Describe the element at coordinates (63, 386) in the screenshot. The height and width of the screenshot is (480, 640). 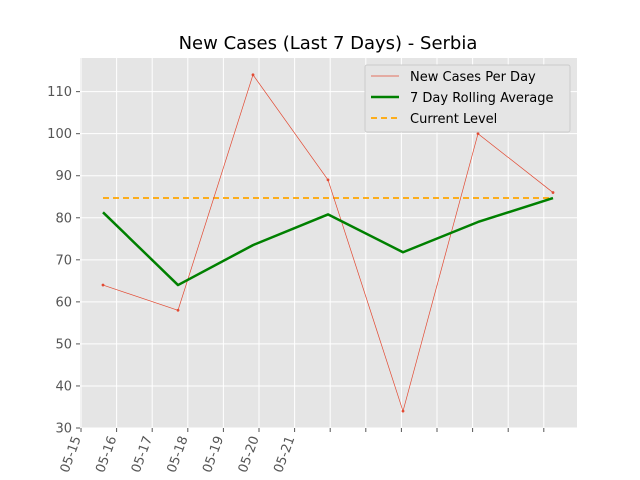
I see `y-tick-label: 40` at that location.